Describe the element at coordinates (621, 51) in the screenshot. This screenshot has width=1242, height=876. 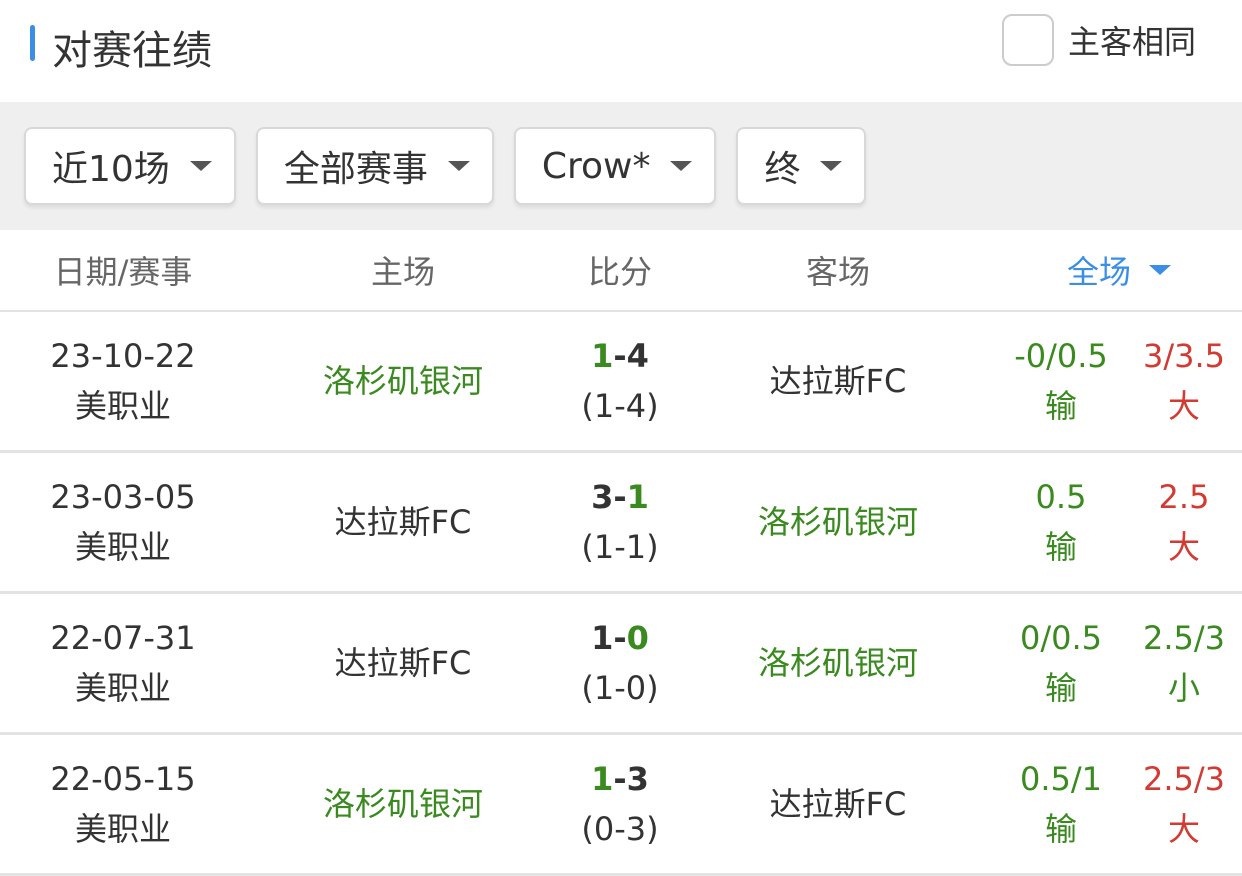
I see `section-header: 对赛往绩 主客相同` at that location.